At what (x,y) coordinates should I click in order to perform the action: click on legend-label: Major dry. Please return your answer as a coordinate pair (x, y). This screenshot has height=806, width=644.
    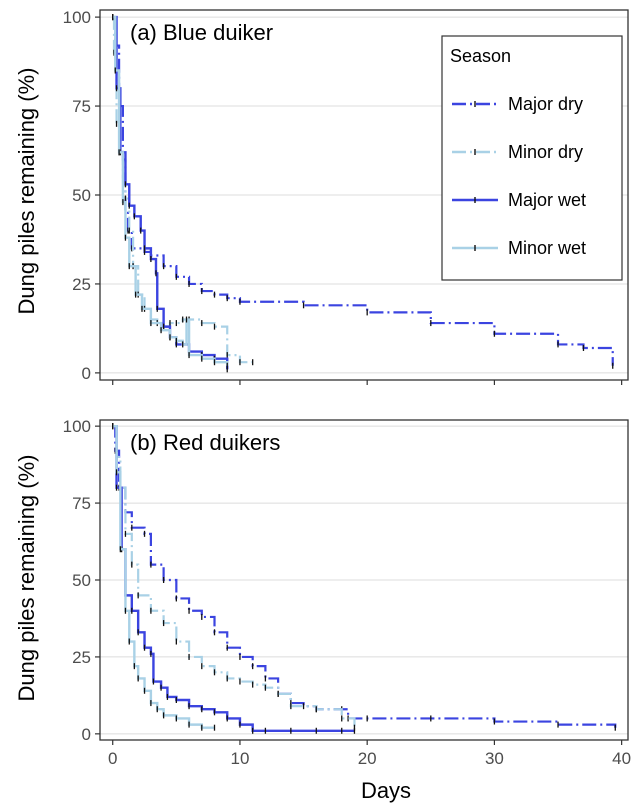
    Looking at the image, I should click on (545, 104).